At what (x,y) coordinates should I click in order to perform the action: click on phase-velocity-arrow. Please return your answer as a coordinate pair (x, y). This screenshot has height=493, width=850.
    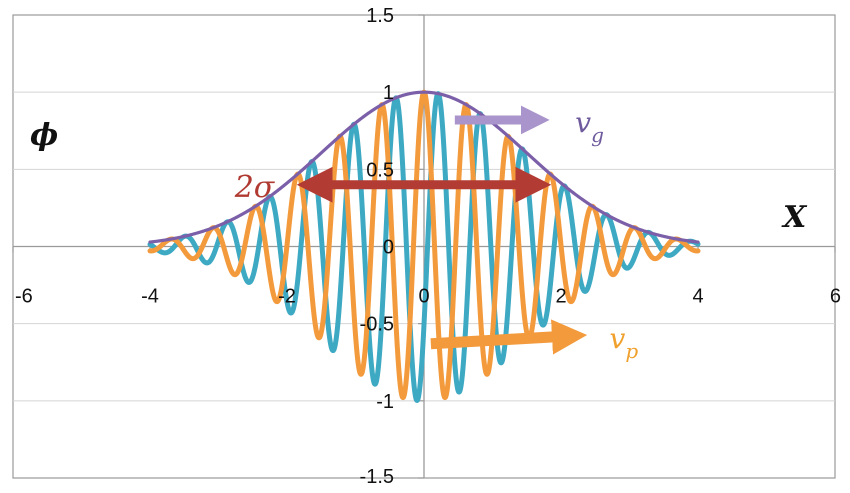
    Looking at the image, I should click on (509, 337).